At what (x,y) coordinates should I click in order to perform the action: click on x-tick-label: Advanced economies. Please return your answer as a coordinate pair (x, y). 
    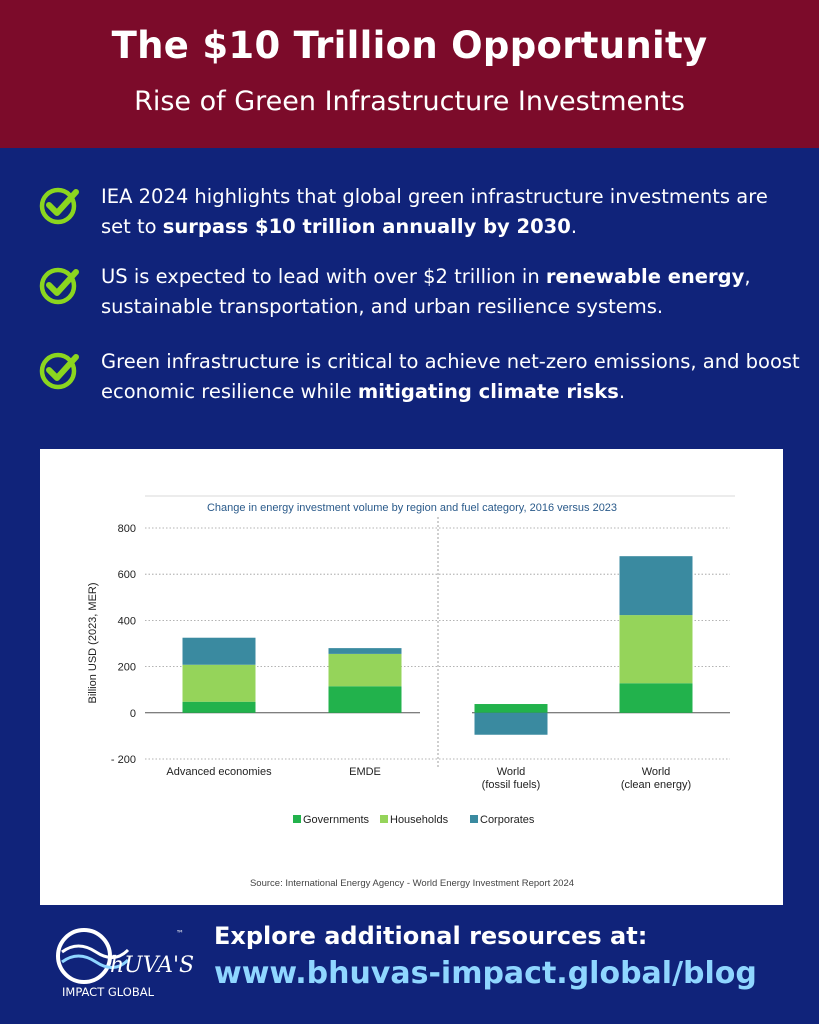
    Looking at the image, I should click on (219, 772).